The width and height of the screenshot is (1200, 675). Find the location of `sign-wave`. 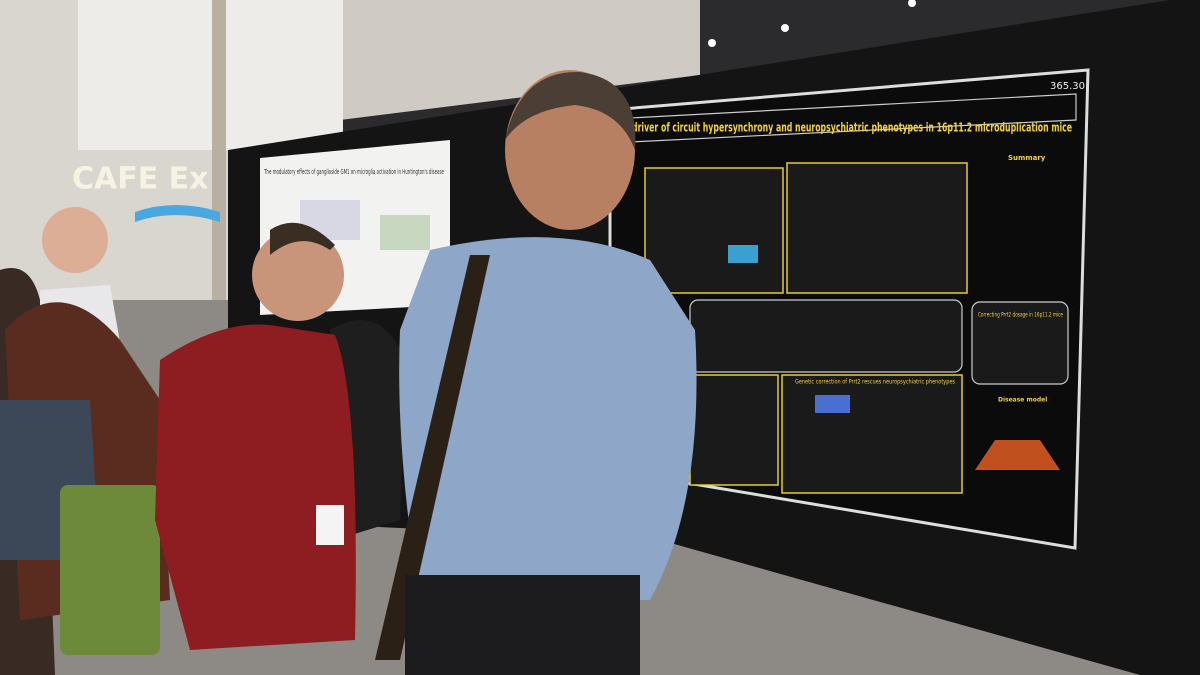

sign-wave is located at coordinates (177, 213).